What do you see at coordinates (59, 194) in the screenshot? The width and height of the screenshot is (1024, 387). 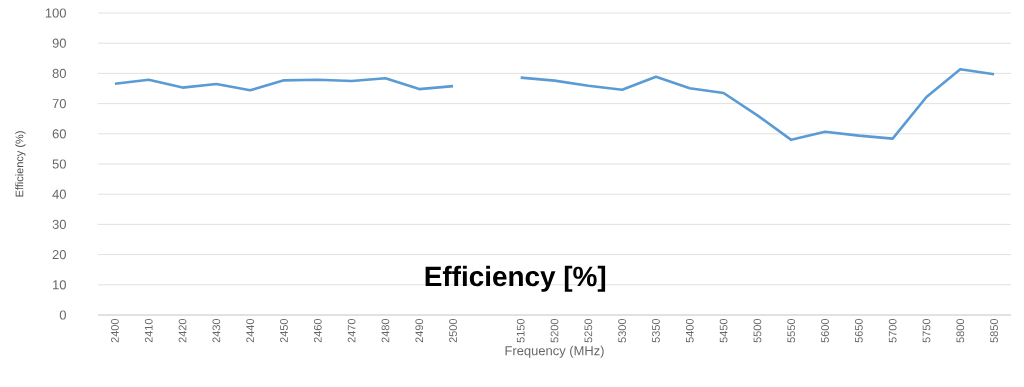 I see `y-tick-label: 40` at bounding box center [59, 194].